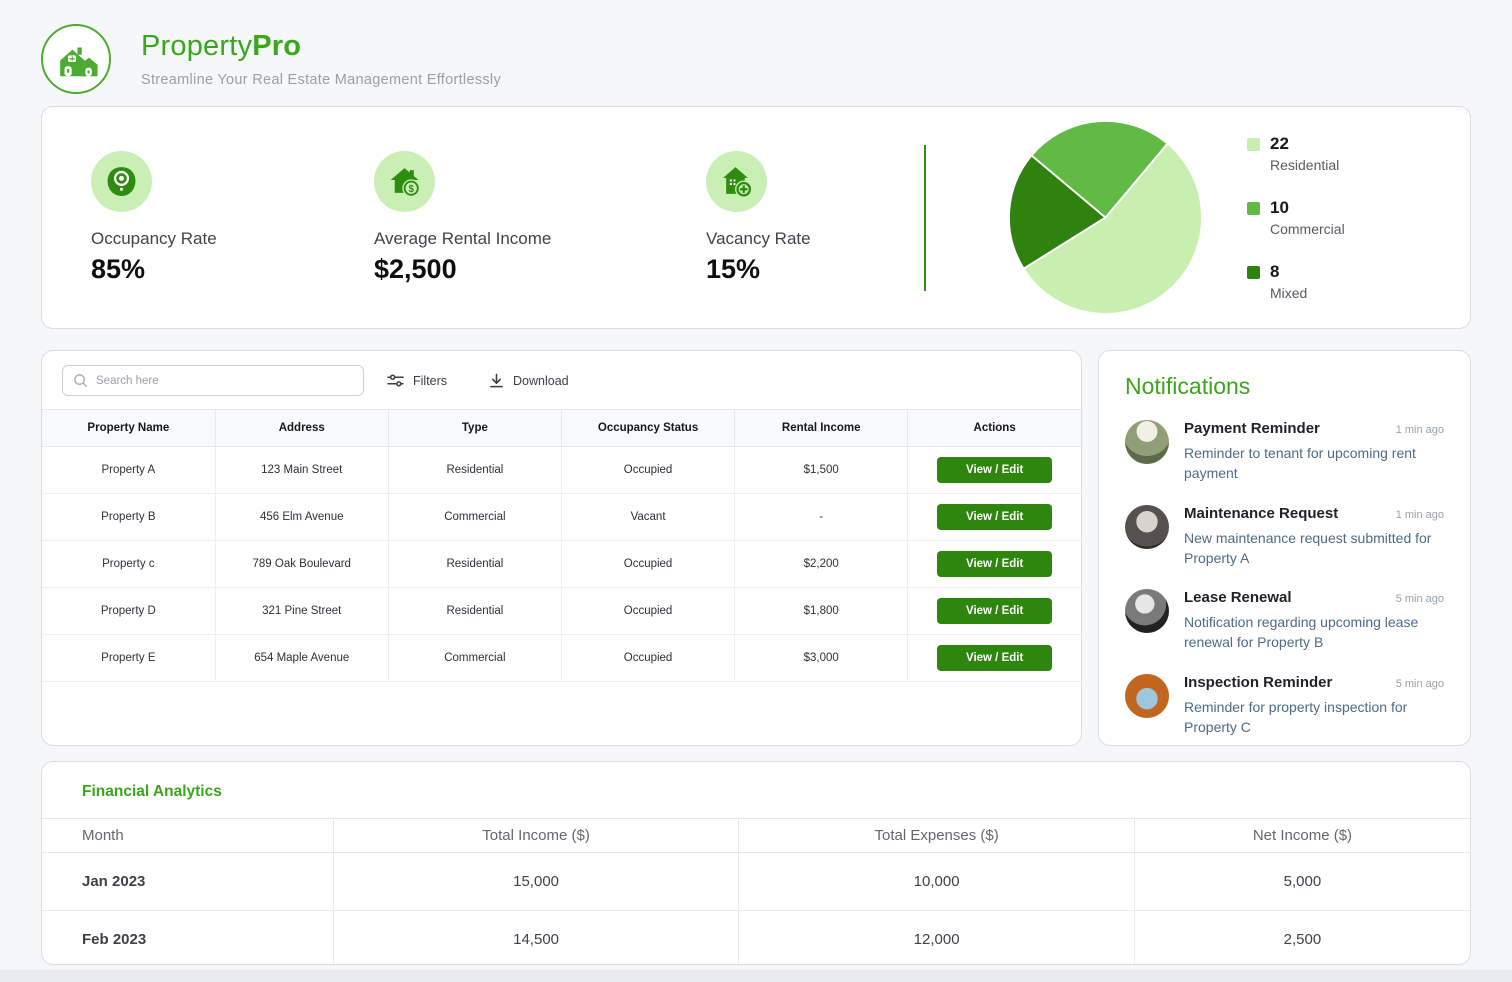  What do you see at coordinates (301, 517) in the screenshot?
I see `cell-address: 456 Elm Avenue` at bounding box center [301, 517].